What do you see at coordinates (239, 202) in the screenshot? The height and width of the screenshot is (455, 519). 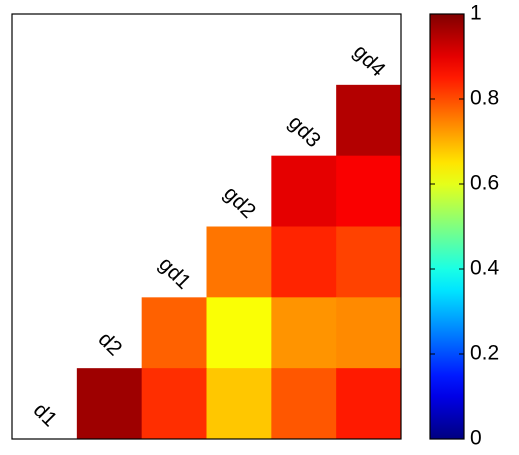 I see `diagonal-label: gd2` at bounding box center [239, 202].